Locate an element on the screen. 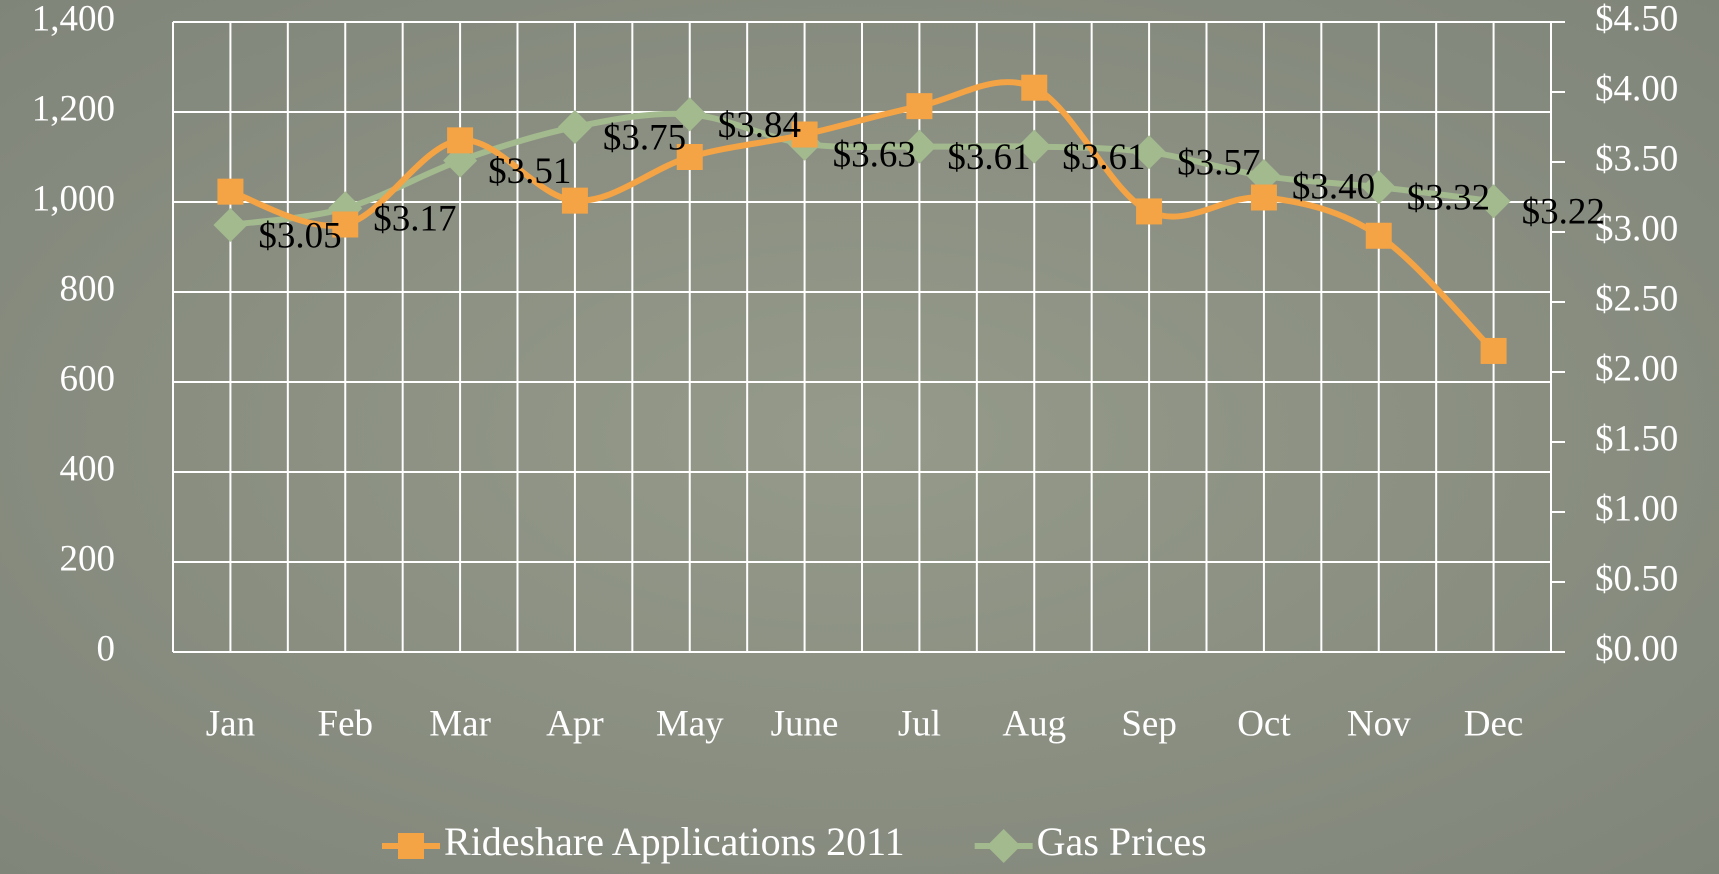 Image resolution: width=1719 pixels, height=874 pixels. legend-item: Gas Prices is located at coordinates (1090, 841).